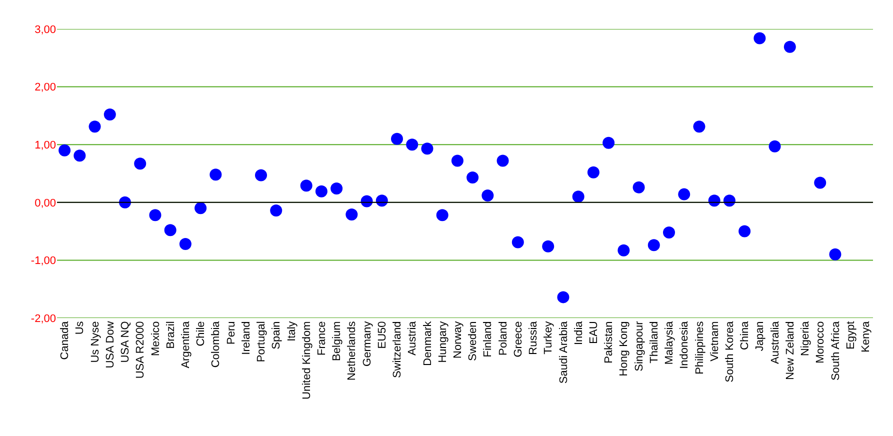  What do you see at coordinates (624, 348) in the screenshot?
I see `x-tick-label: Hong Kong` at bounding box center [624, 348].